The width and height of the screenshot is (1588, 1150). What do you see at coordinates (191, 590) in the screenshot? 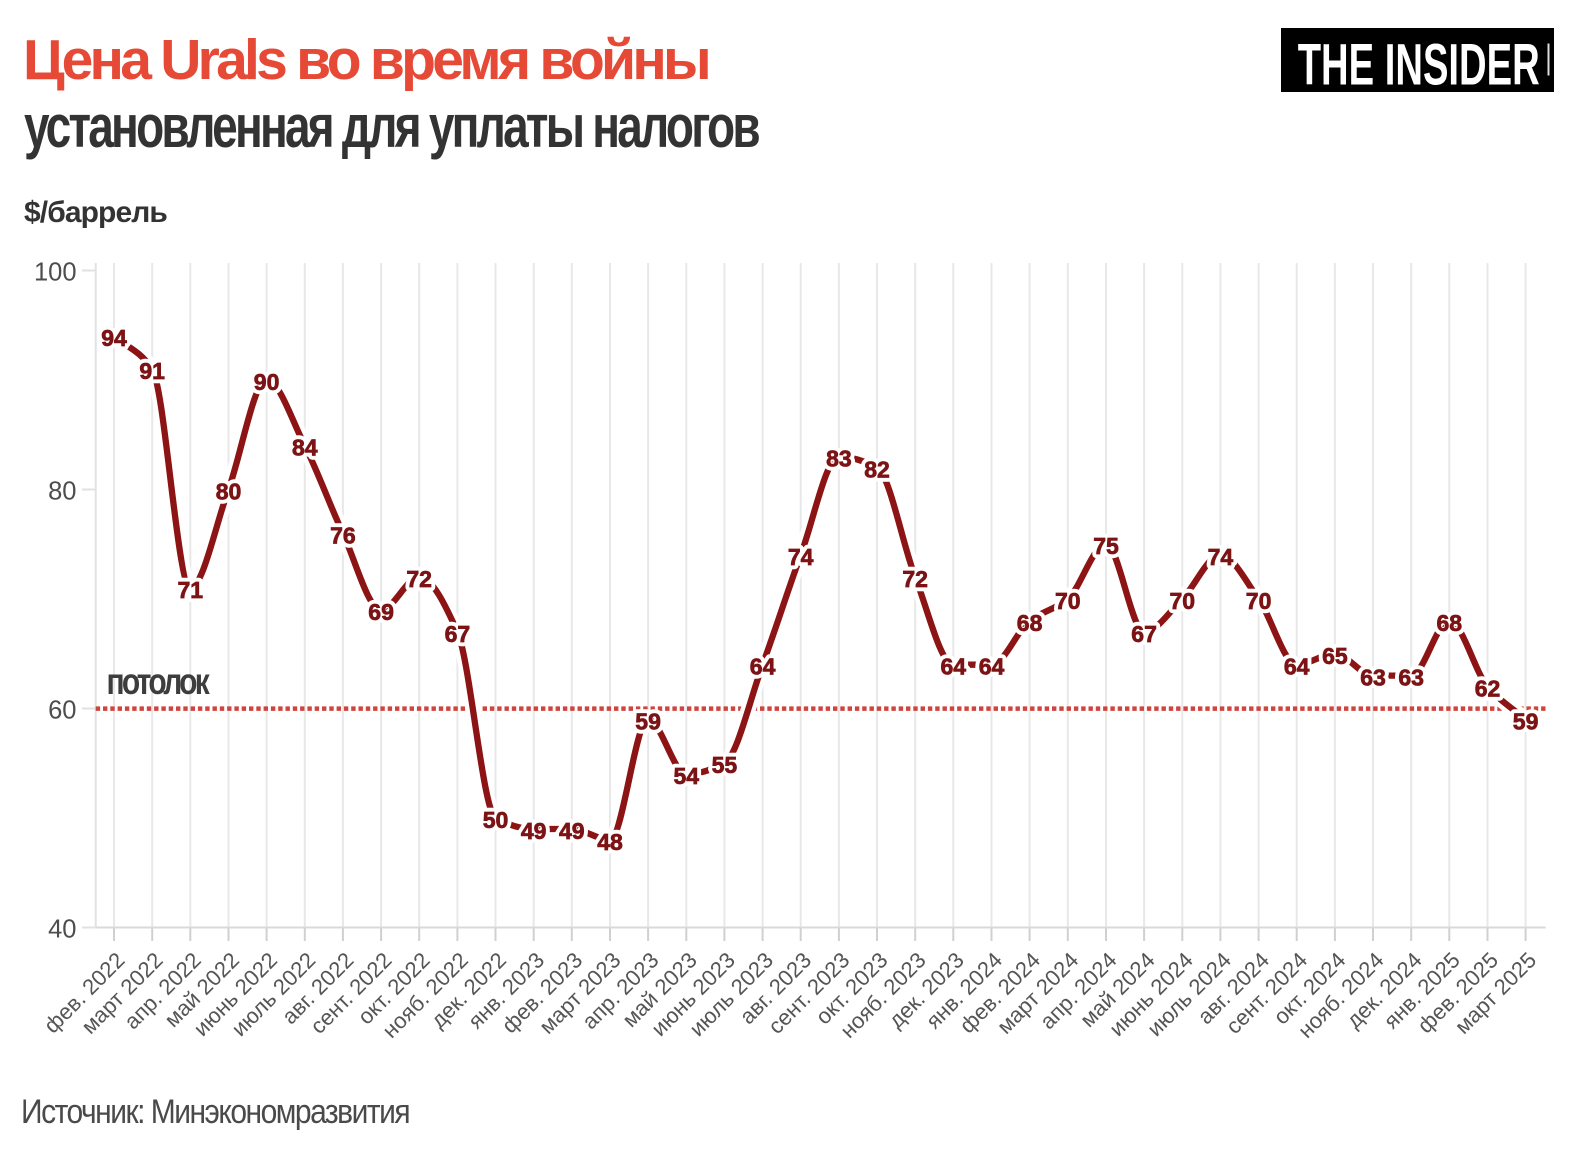
I see `svg-text: 71` at bounding box center [191, 590].